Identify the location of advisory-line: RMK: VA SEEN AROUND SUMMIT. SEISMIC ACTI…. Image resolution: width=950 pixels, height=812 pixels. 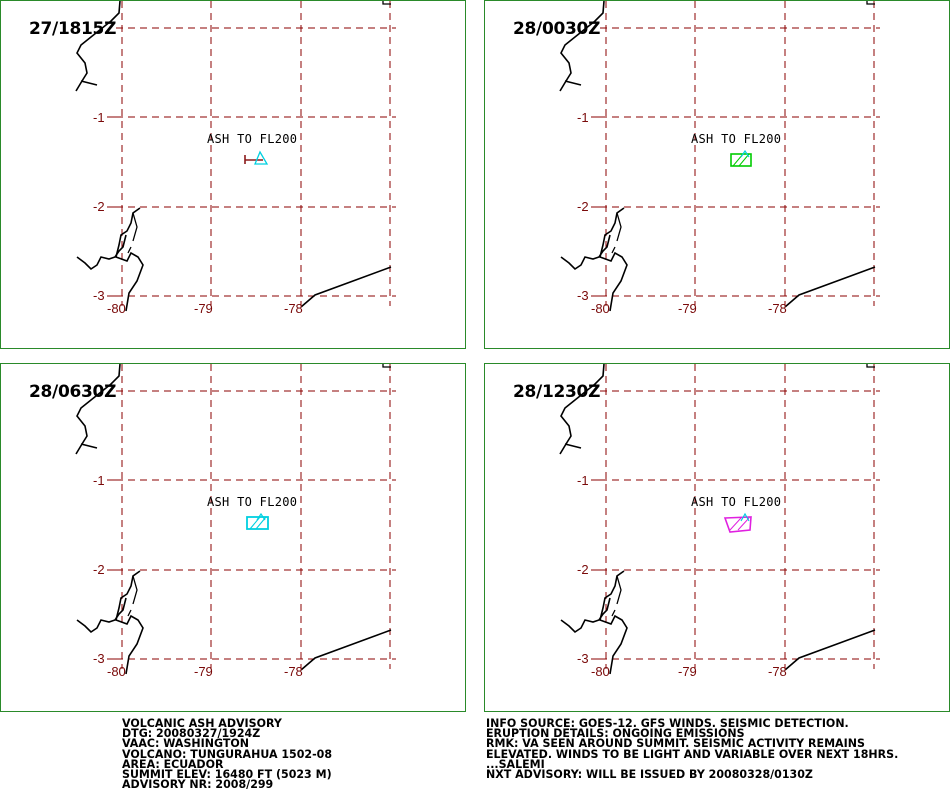
(675, 743).